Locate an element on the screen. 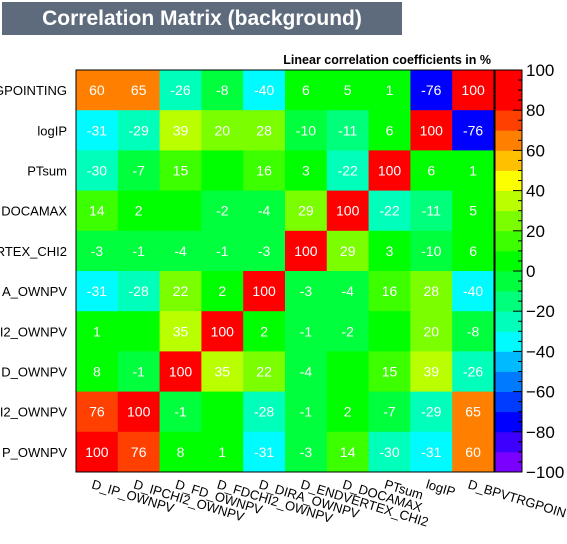  cell-value-label: 15 is located at coordinates (181, 171).